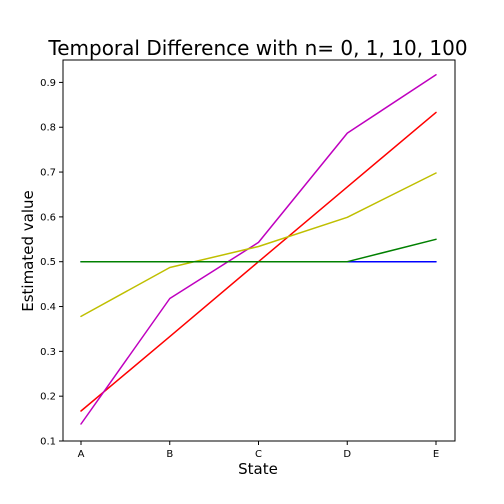 Image resolution: width=504 pixels, height=504 pixels. I want to click on x-axis: A B C D E, so click(258, 450).